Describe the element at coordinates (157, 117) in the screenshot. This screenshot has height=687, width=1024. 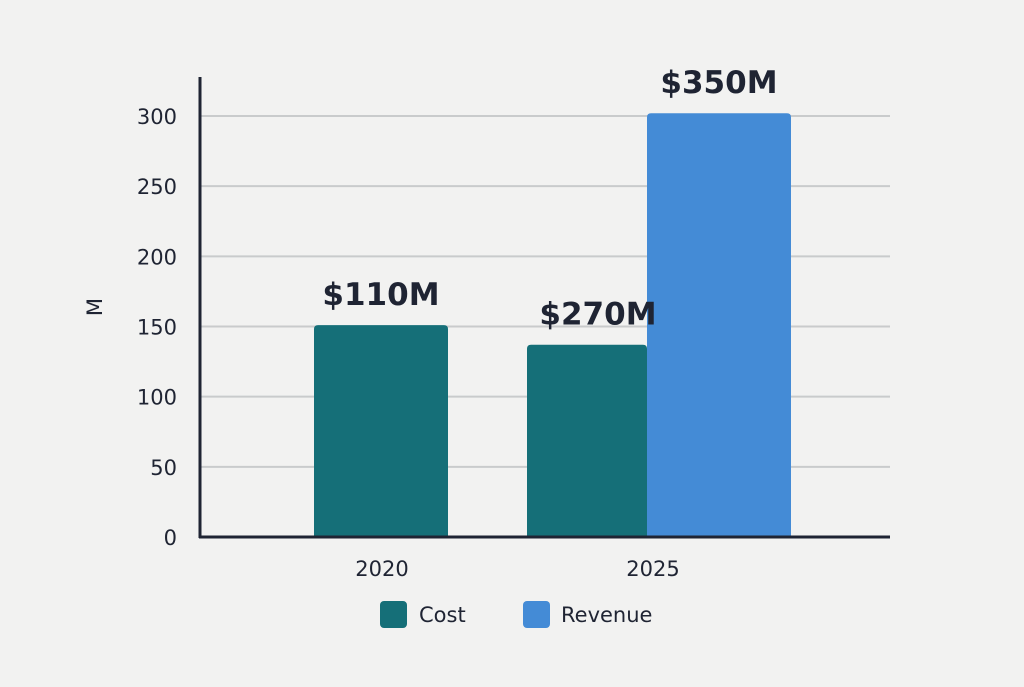
I see `y-tick-label: 300` at that location.